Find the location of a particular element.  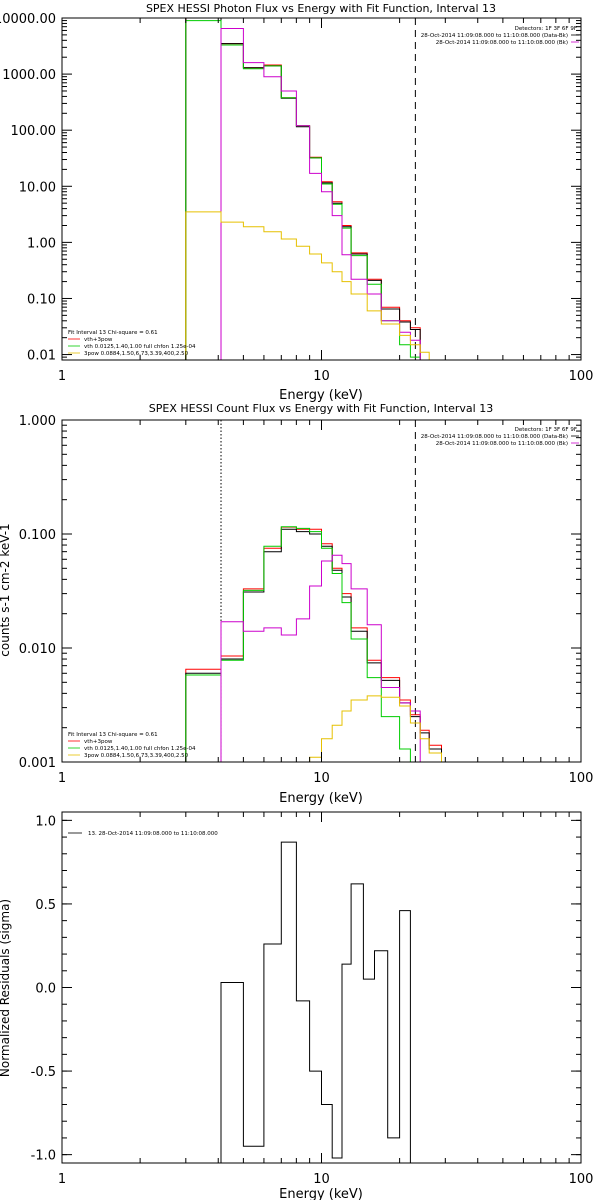

y-tick-label: 0.100 is located at coordinates (37, 535).